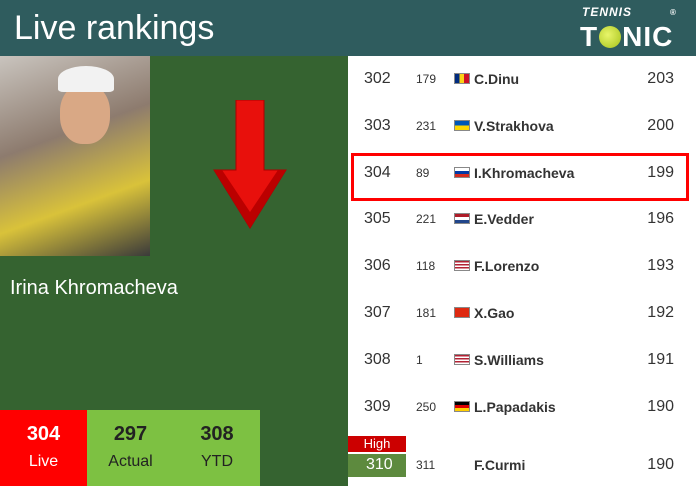 This screenshot has width=696, height=486. What do you see at coordinates (610, 37) in the screenshot?
I see `tennis-ball-icon` at bounding box center [610, 37].